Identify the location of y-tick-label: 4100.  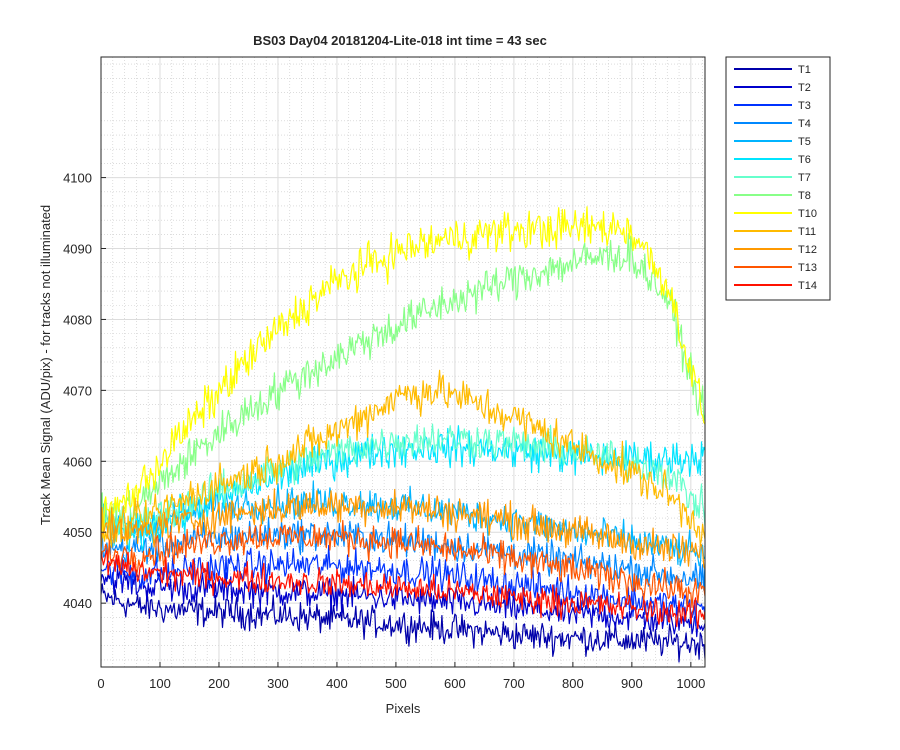
(77, 178).